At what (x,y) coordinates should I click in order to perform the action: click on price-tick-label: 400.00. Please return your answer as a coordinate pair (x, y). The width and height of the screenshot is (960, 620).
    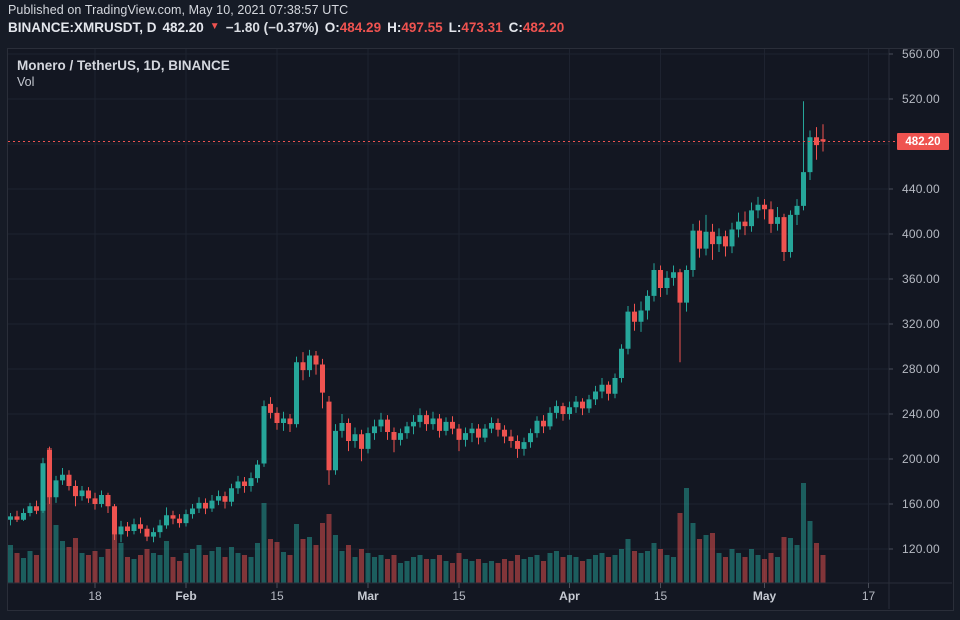
    Looking at the image, I should click on (921, 234).